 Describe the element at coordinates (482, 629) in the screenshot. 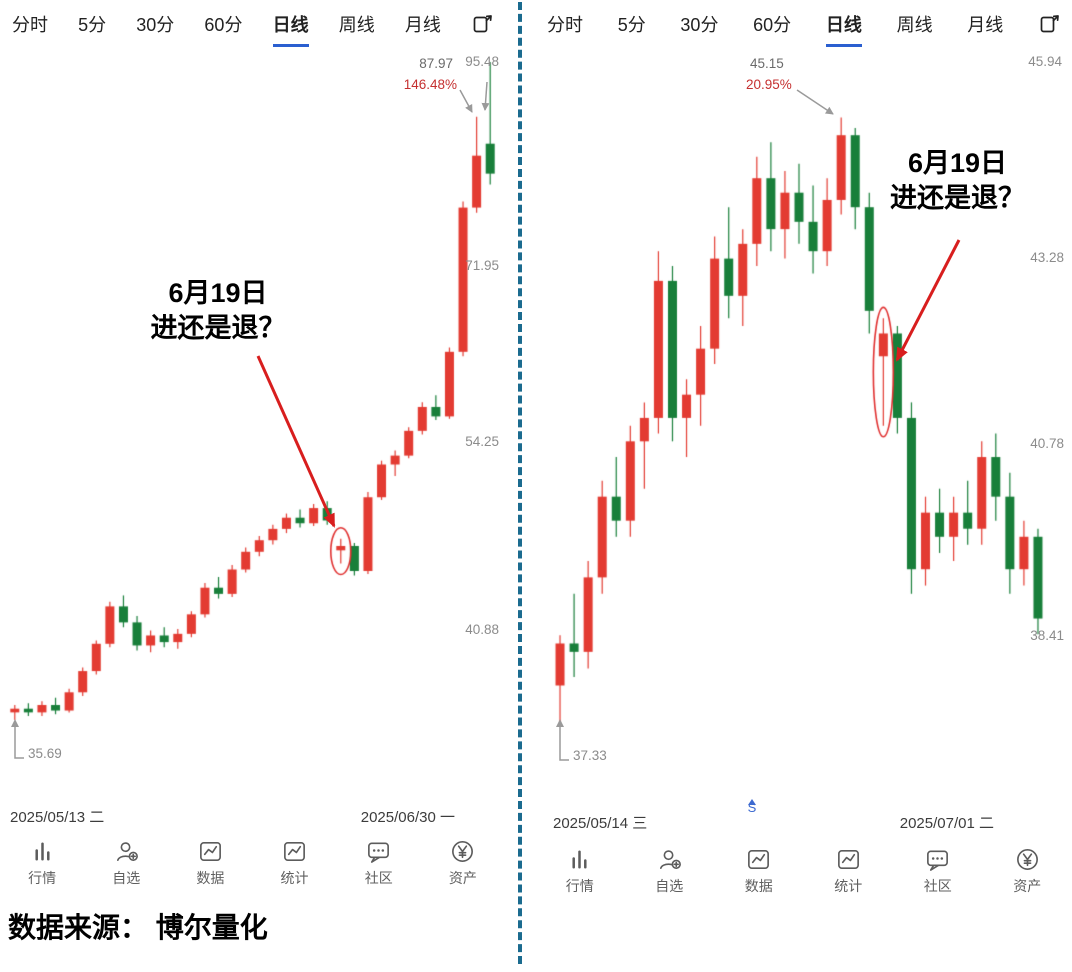

I see `gridline-label: 40.88` at that location.